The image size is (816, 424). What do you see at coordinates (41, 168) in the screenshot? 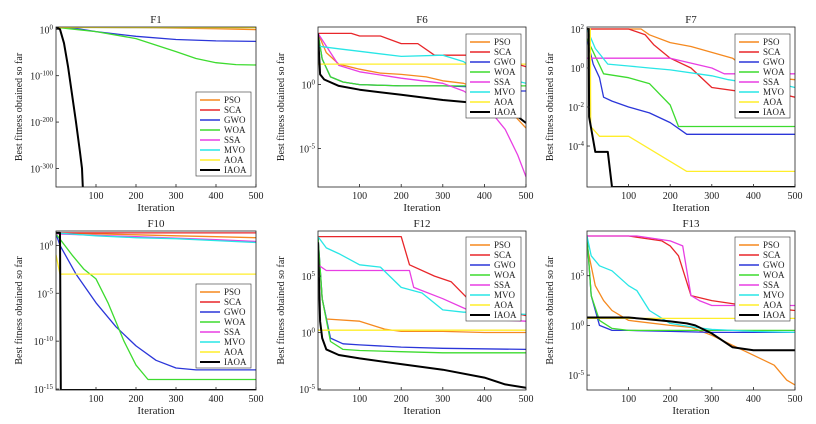
I see `y-tick-label: 10-300` at bounding box center [41, 168].